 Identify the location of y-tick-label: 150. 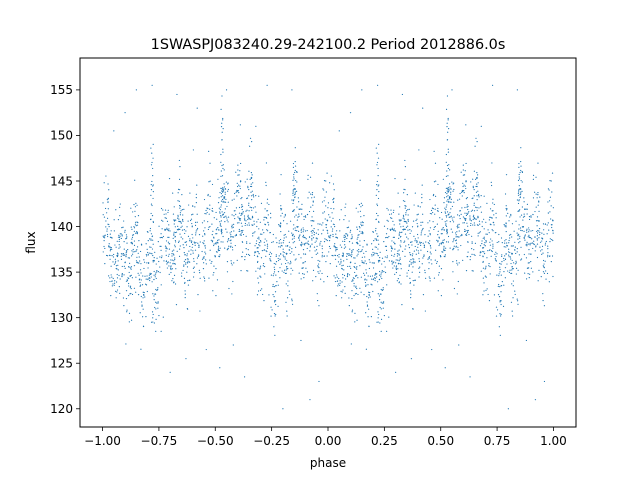
(61, 136).